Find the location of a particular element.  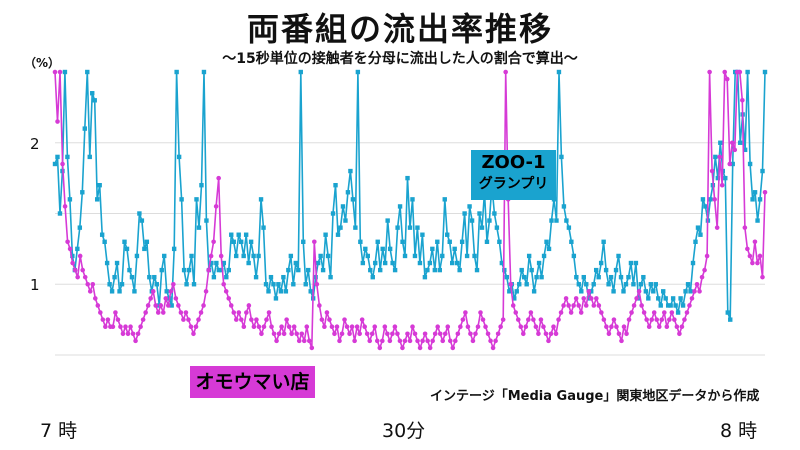

series-label-omoumai: オモウマい店 is located at coordinates (252, 382).